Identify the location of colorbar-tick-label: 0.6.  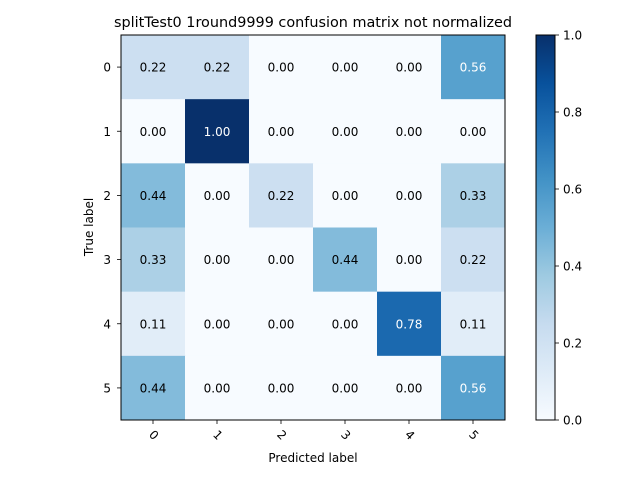
(572, 190).